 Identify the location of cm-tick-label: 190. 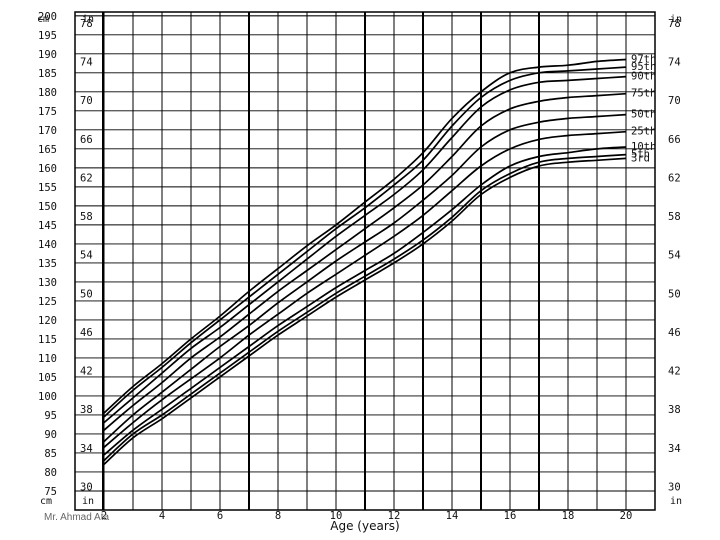
(47, 55).